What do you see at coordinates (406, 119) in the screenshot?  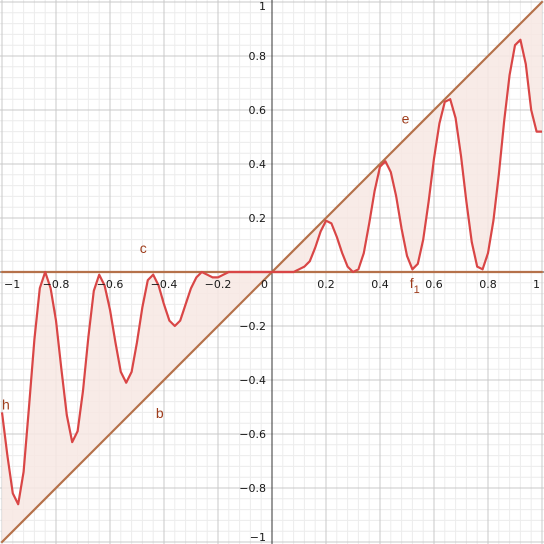 I see `label-e: e` at bounding box center [406, 119].